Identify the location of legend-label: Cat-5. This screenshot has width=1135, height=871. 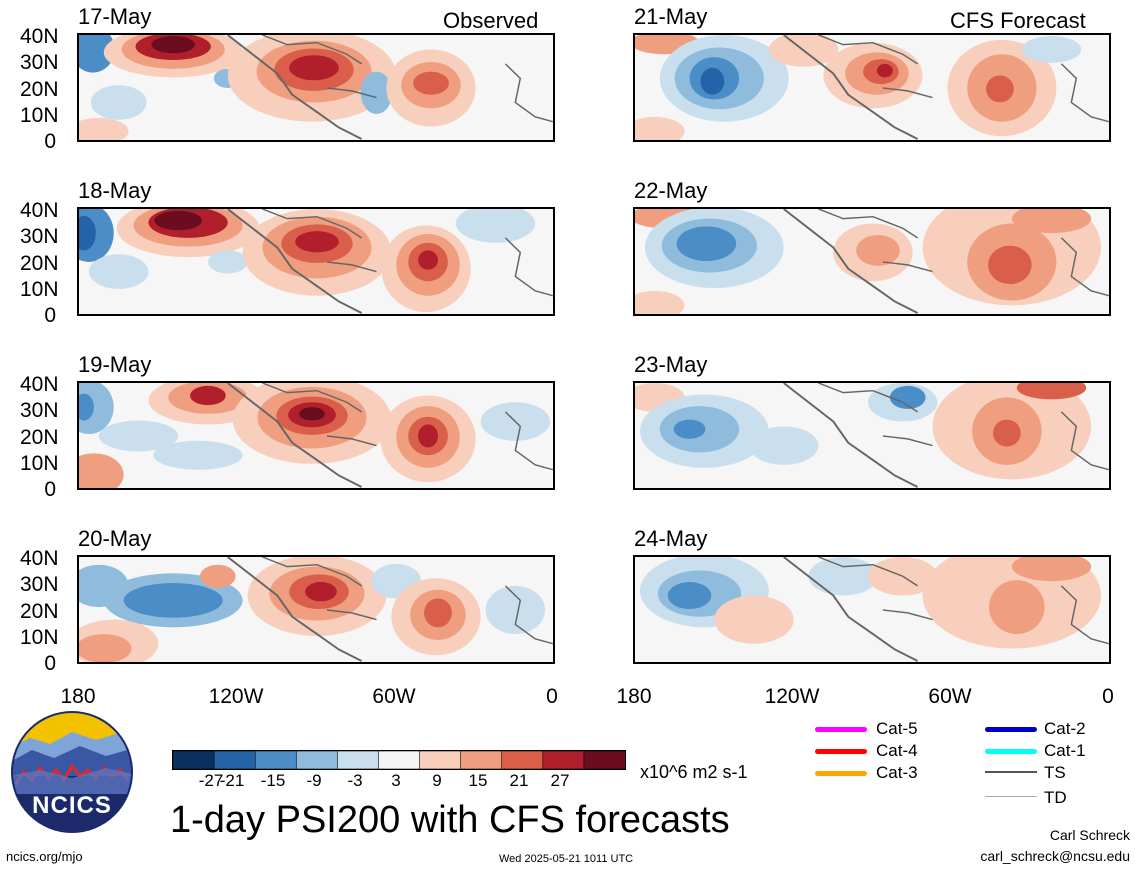
(897, 728).